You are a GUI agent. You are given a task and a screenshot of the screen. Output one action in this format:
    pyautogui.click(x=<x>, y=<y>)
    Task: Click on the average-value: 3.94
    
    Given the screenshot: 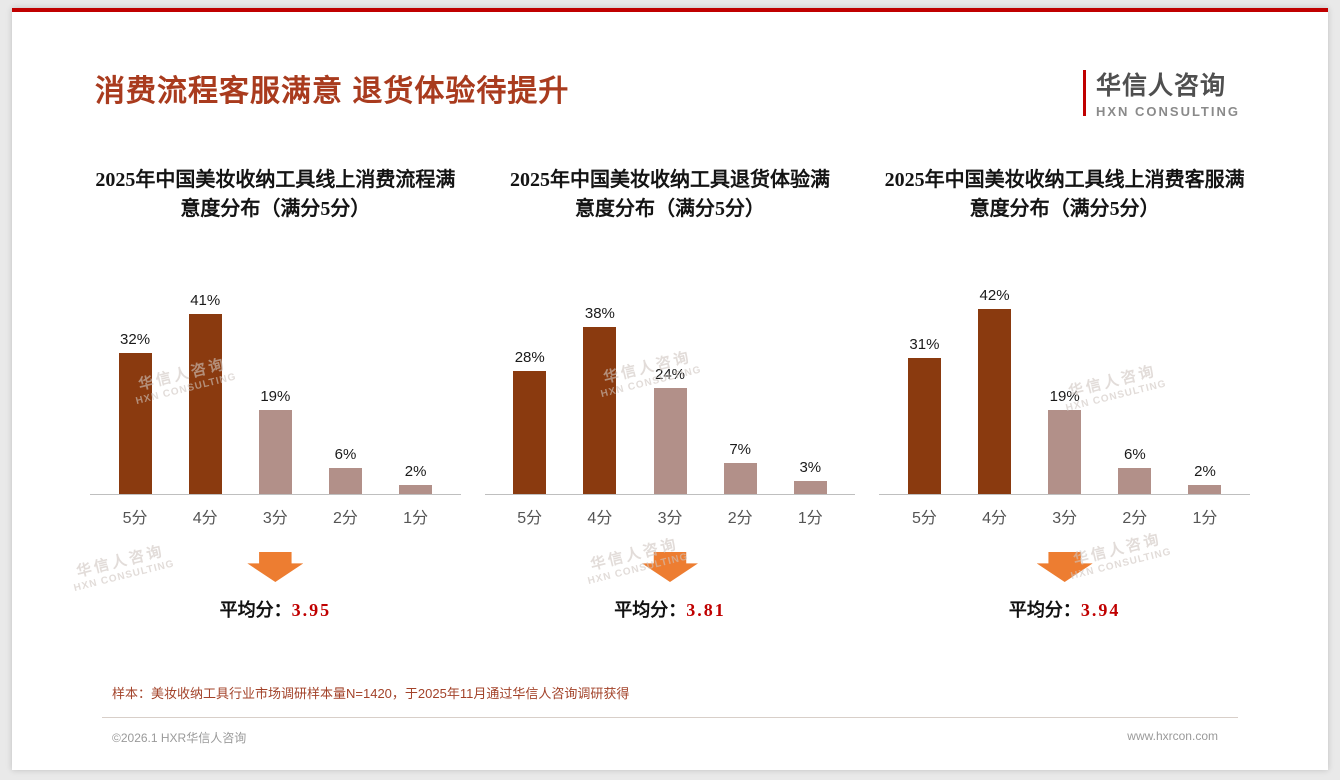 What is the action you would take?
    pyautogui.click(x=1100, y=610)
    